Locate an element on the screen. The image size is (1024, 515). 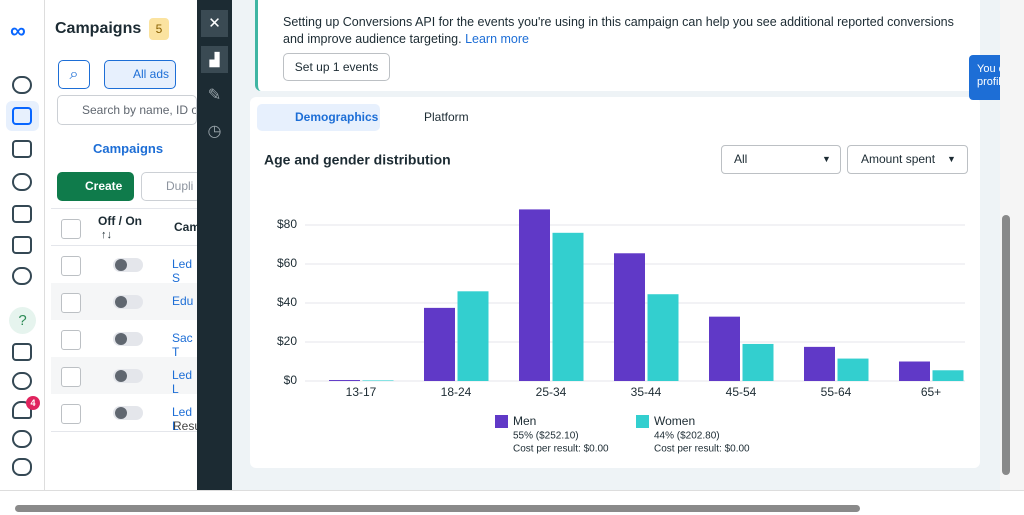
close-button: ✕ is located at coordinates (214, 23).